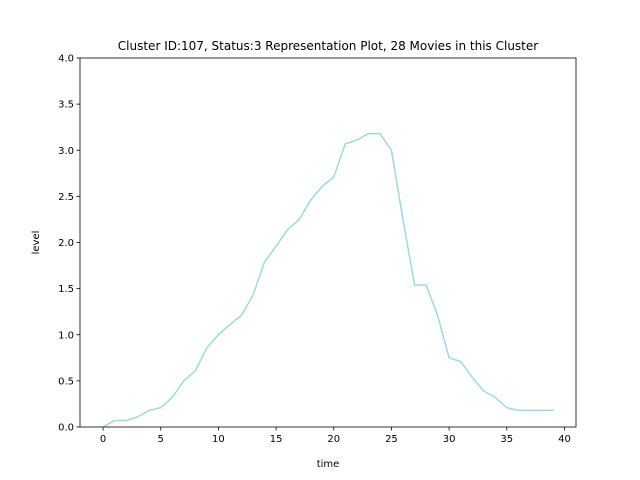 This screenshot has height=480, width=640. Describe the element at coordinates (564, 439) in the screenshot. I see `x-tick-label: 40` at that location.